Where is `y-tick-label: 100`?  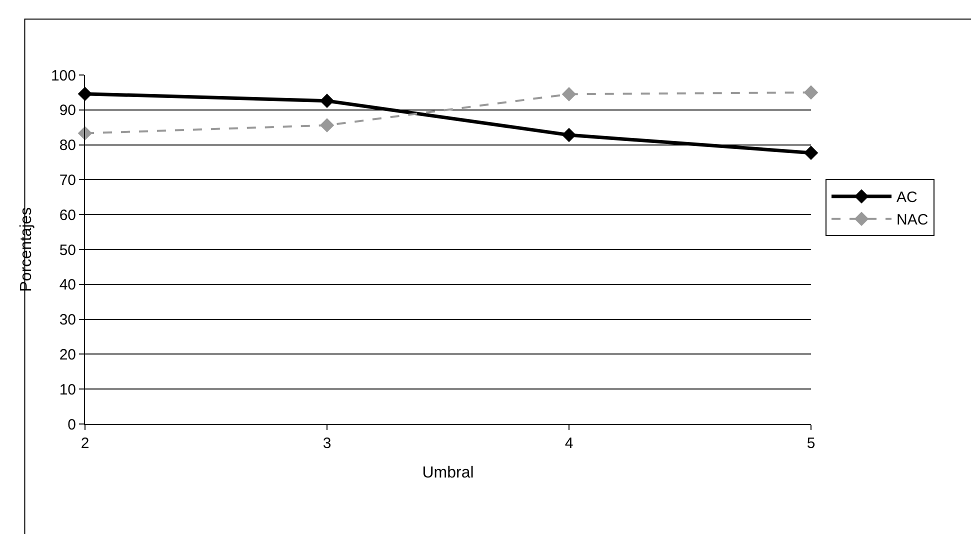
y-tick-label: 100 is located at coordinates (63, 75).